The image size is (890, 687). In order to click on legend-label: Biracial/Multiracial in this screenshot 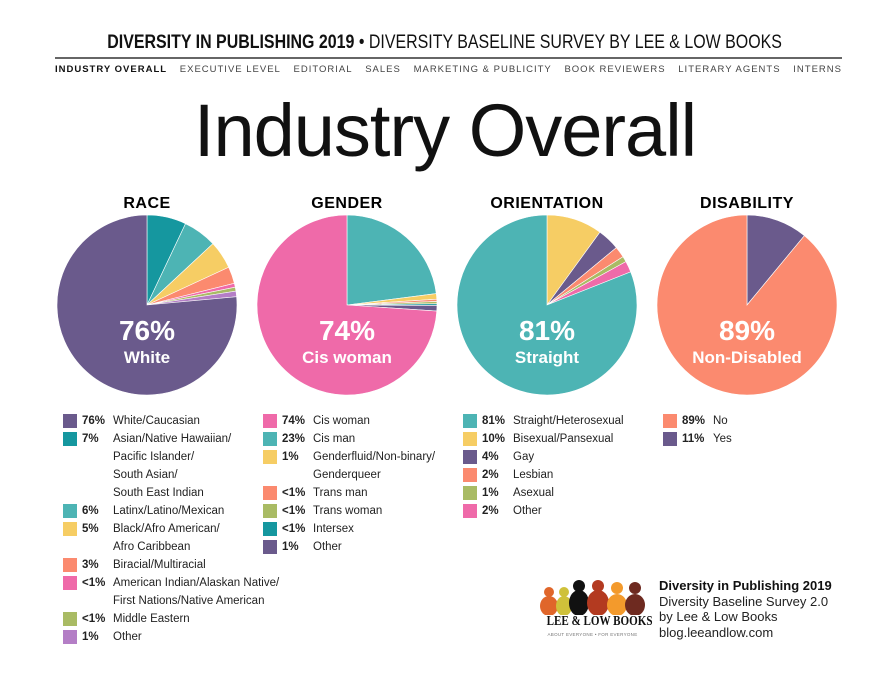, I will do `click(159, 565)`.